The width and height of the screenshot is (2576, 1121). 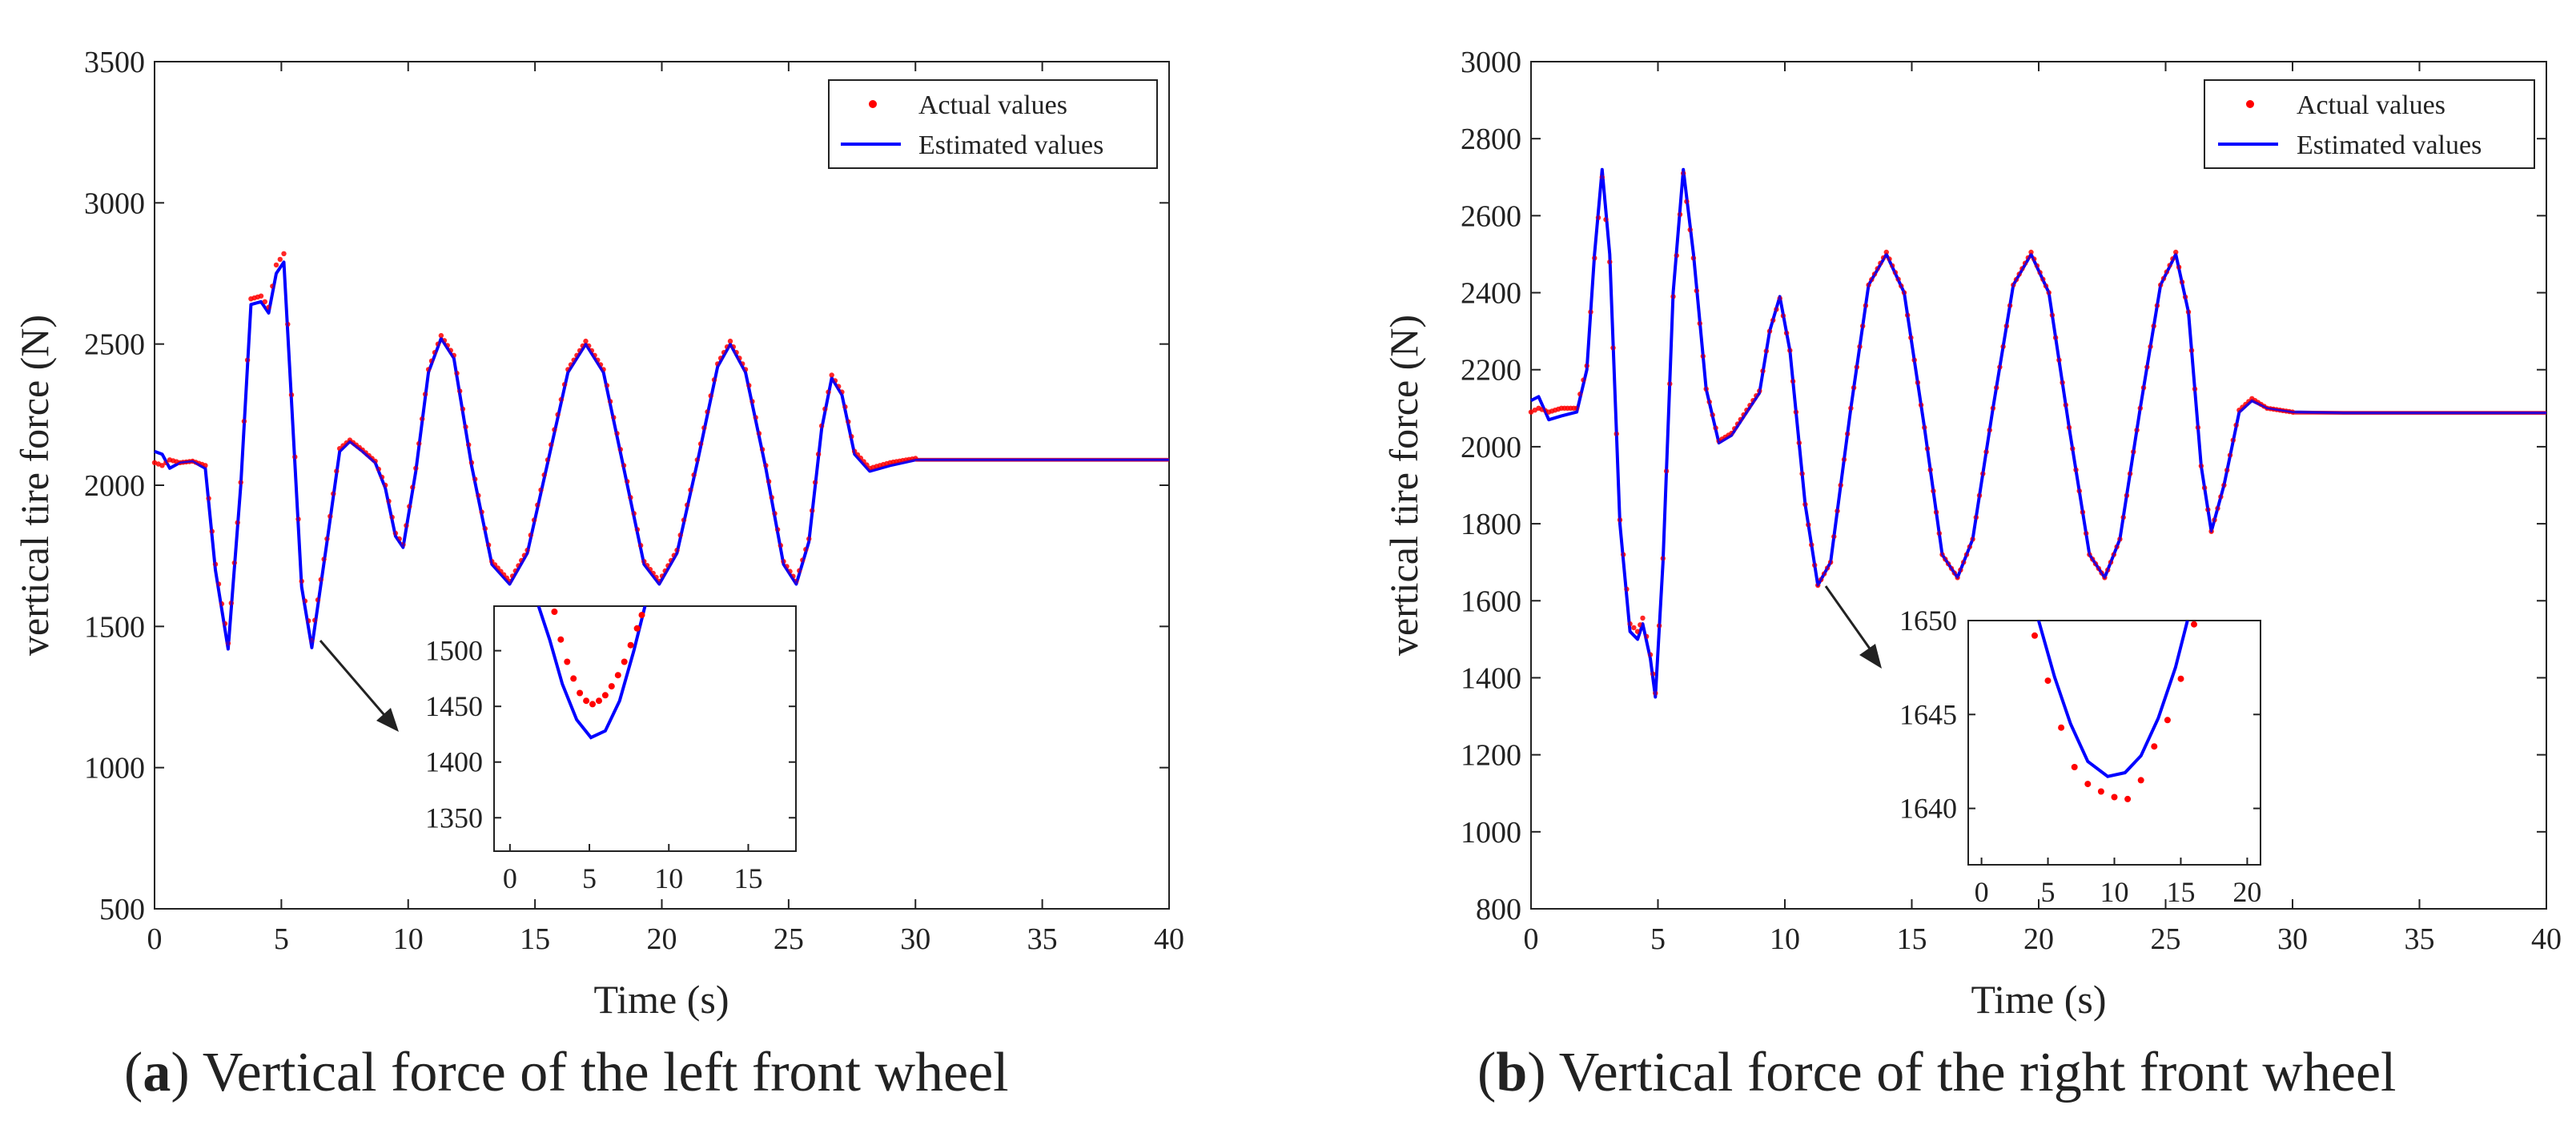 I want to click on inset-x-ticks-left: 0 5 10 15, so click(x=632, y=869).